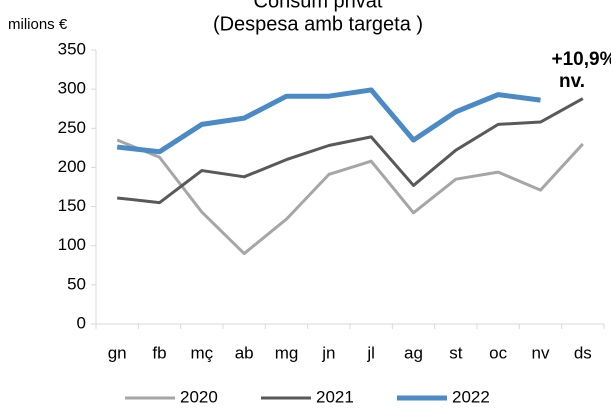 This screenshot has width=611, height=409. I want to click on x-tick-label: mç, so click(201, 352).